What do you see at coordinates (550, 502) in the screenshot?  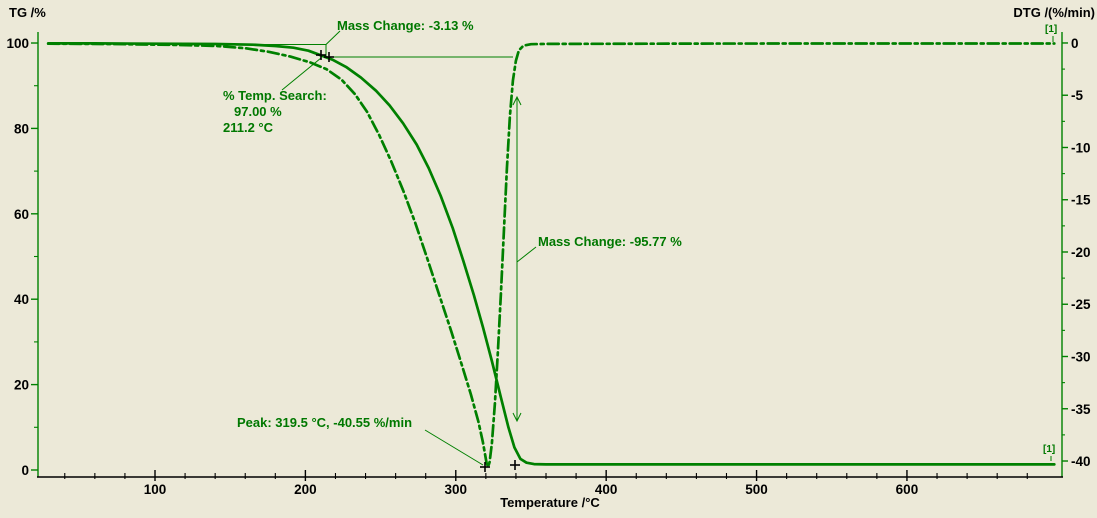 I see `x-axis-title: Temperature /°C` at bounding box center [550, 502].